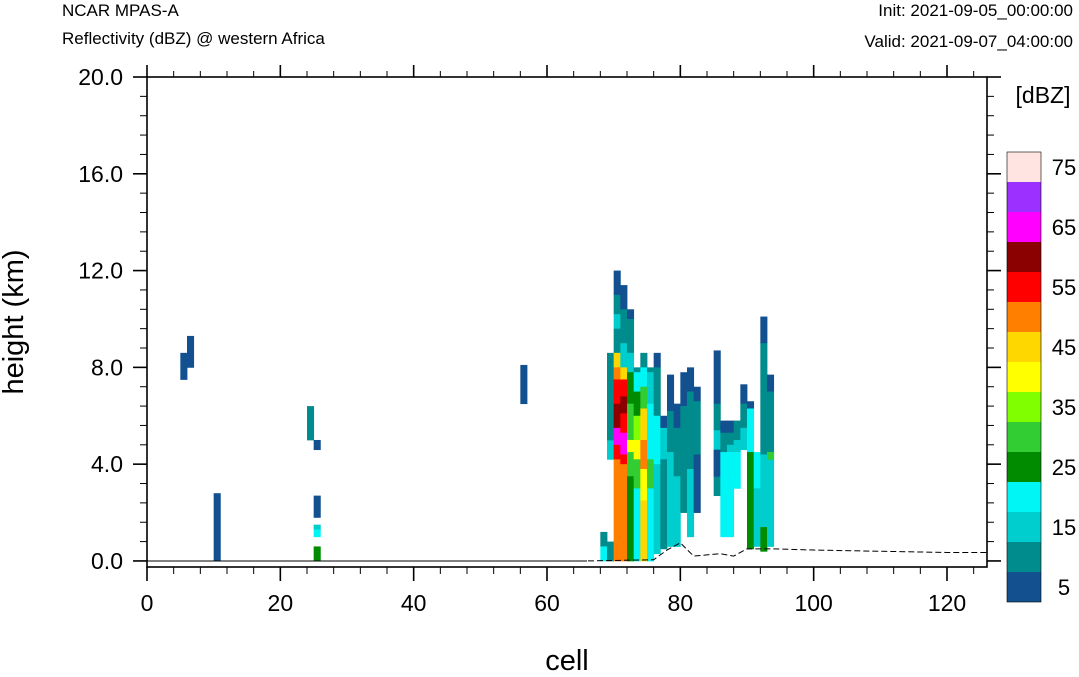  What do you see at coordinates (567, 552) in the screenshot?
I see `terrain-line` at bounding box center [567, 552].